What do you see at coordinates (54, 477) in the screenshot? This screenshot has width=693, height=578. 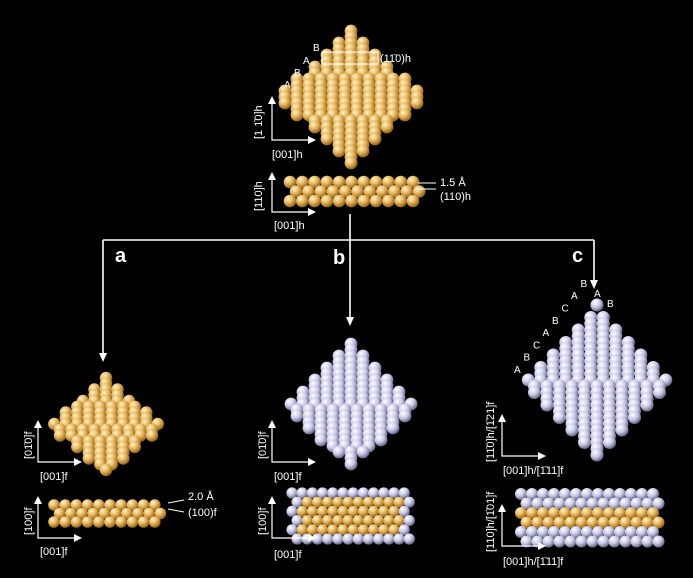 I see `a-plan-horizontal-axis-label: [001]f` at bounding box center [54, 477].